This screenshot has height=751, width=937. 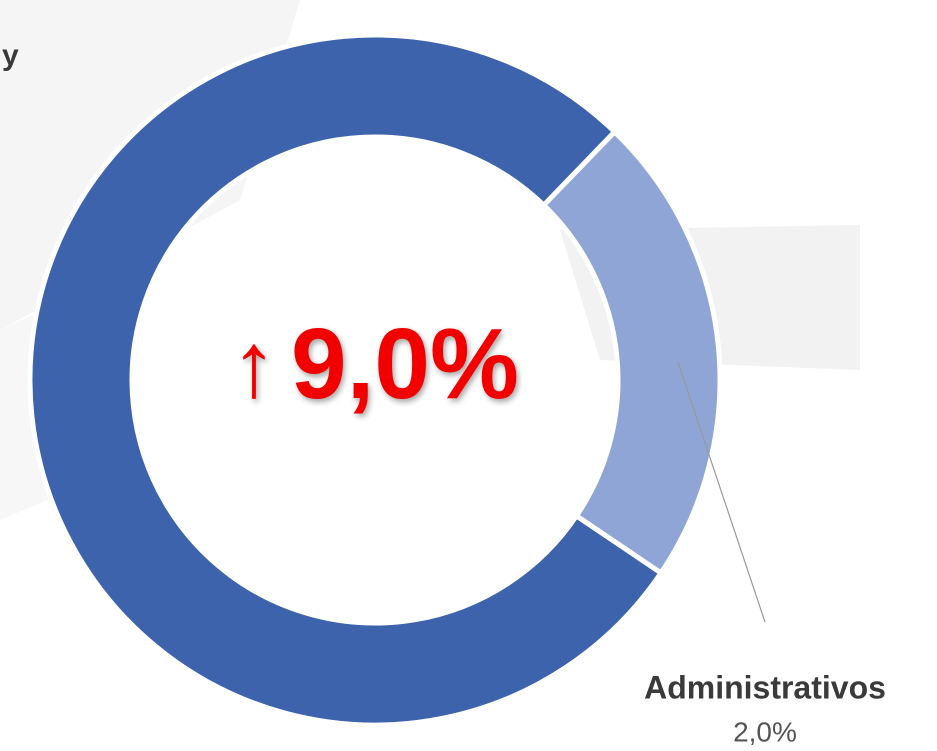 What do you see at coordinates (10, 55) in the screenshot?
I see `category-label: y` at bounding box center [10, 55].